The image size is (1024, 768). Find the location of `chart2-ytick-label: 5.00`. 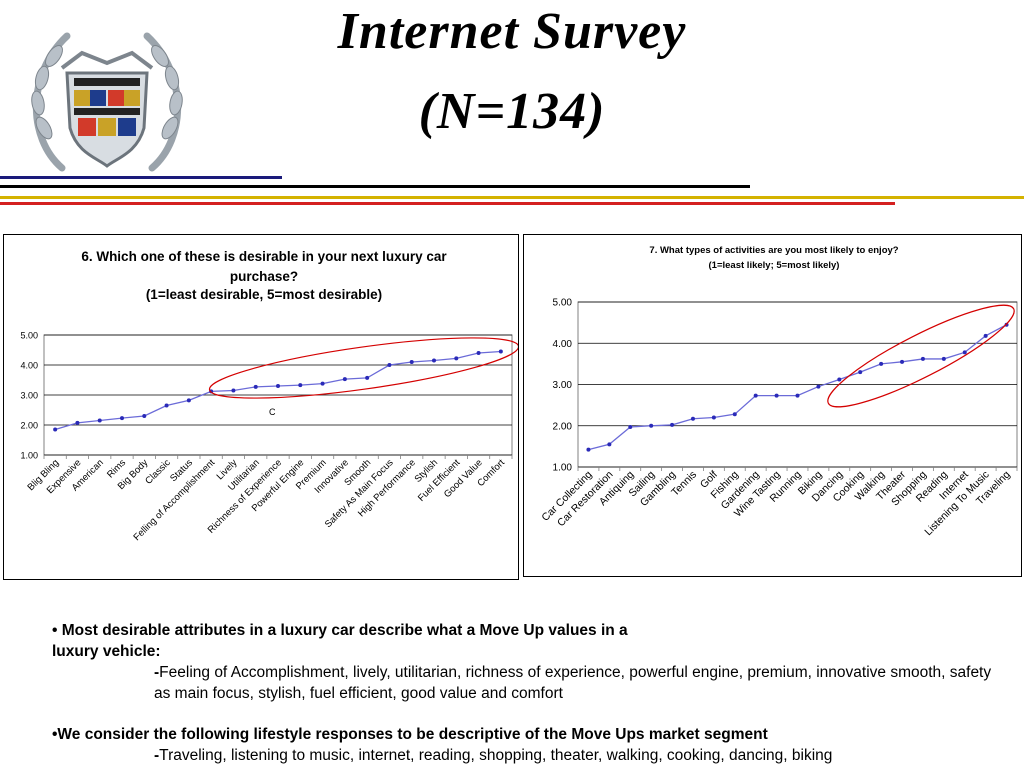

chart2-ytick-label: 5.00 is located at coordinates (563, 303).